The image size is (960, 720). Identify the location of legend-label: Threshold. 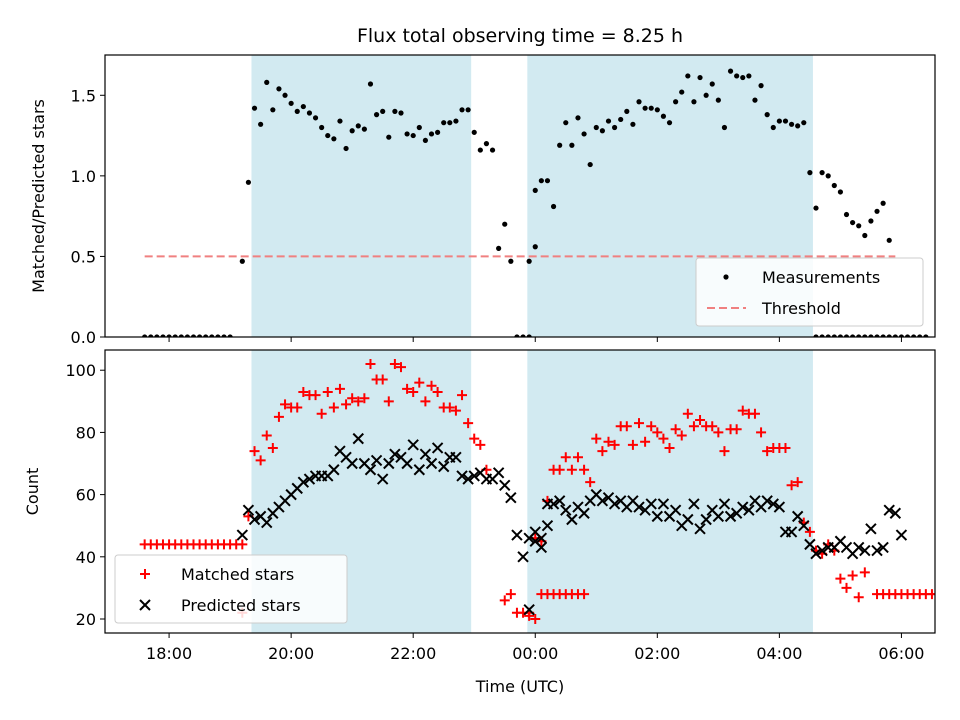
(801, 308).